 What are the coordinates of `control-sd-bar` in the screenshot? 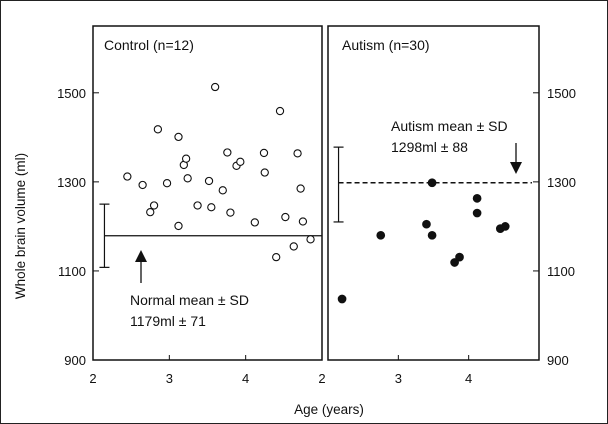 It's located at (104, 235).